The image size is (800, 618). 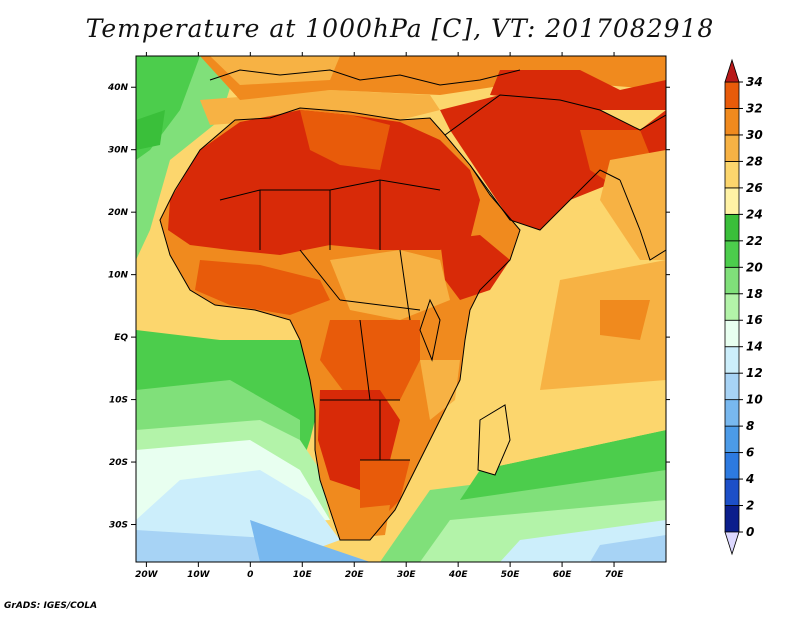 I want to click on arabia-north-coast, so click(x=555, y=115).